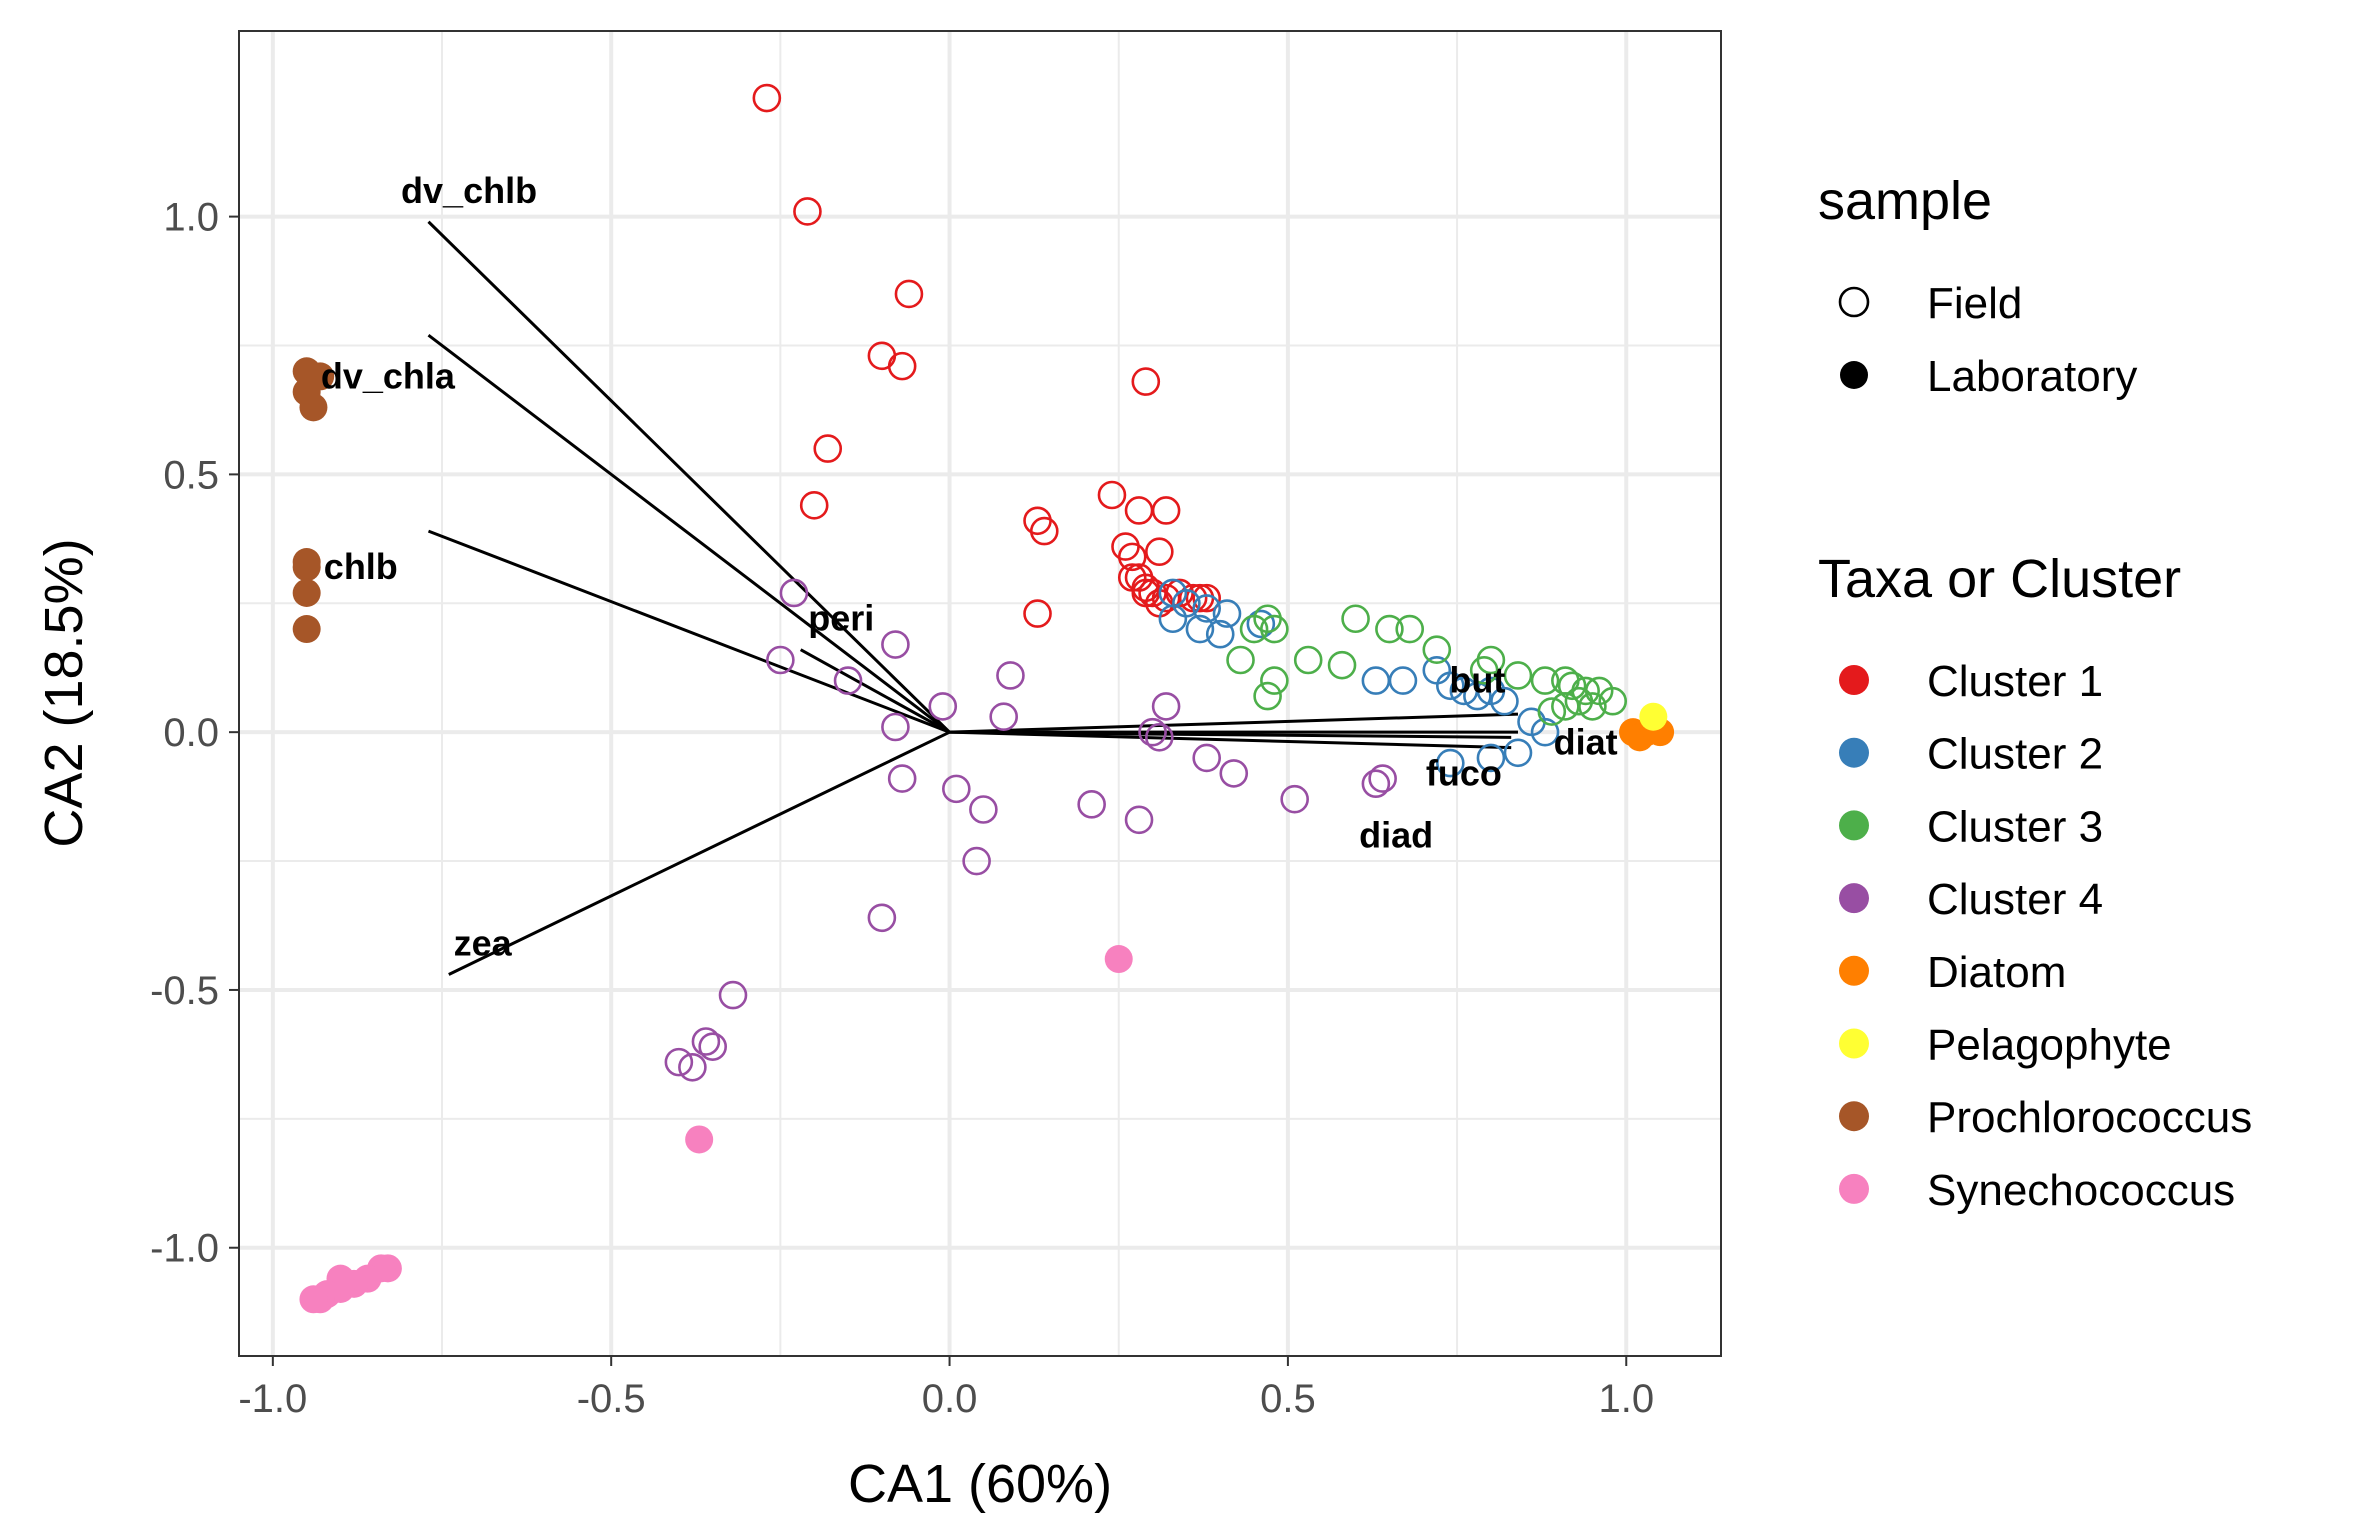  What do you see at coordinates (1999, 579) in the screenshot?
I see `legend-taxa-title: Taxa or Cluster` at bounding box center [1999, 579].